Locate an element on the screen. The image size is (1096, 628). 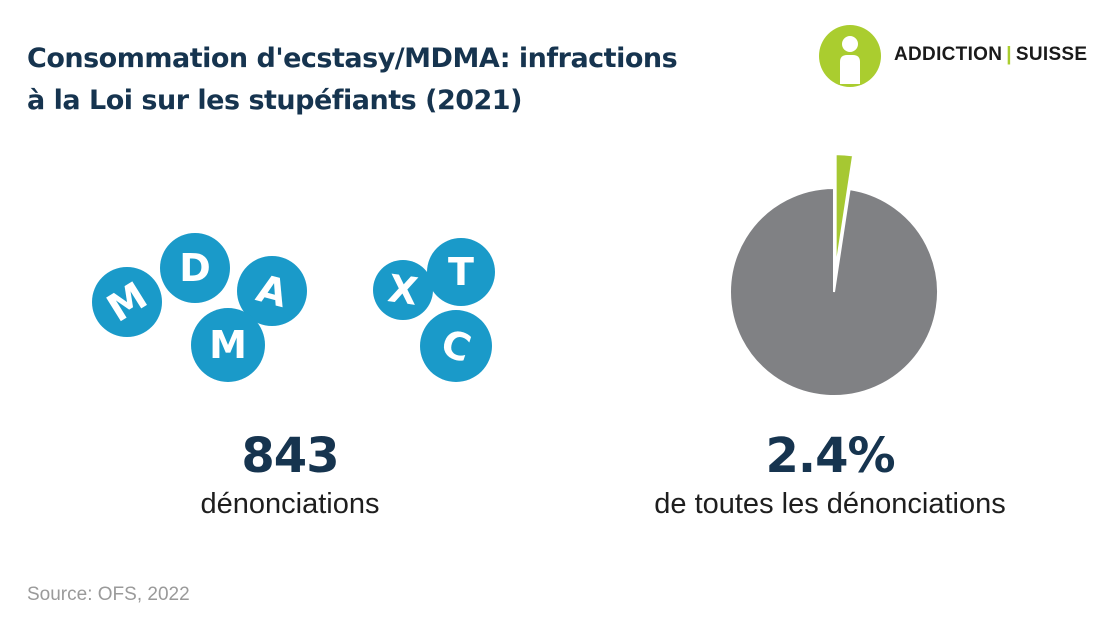
pill-m-2: M is located at coordinates (228, 345).